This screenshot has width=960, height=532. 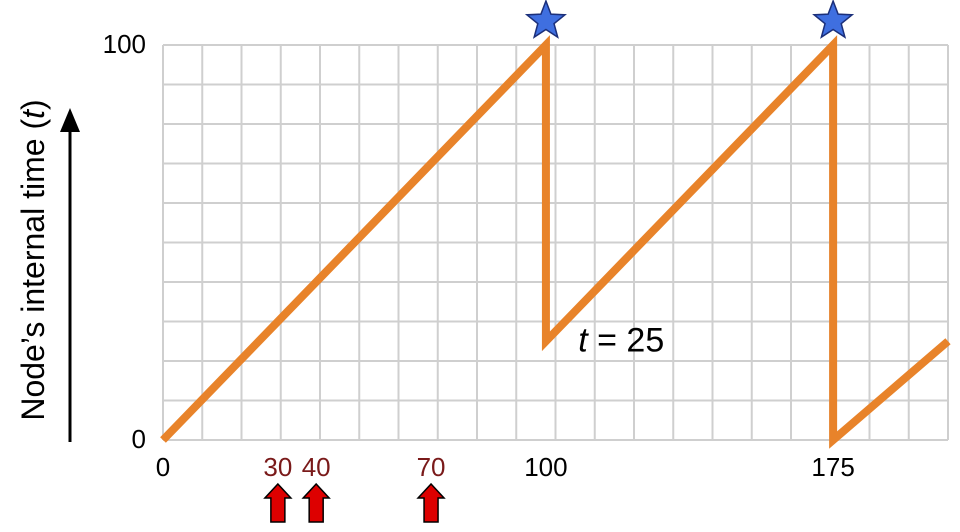 I want to click on annotation-var: t, so click(x=583, y=340).